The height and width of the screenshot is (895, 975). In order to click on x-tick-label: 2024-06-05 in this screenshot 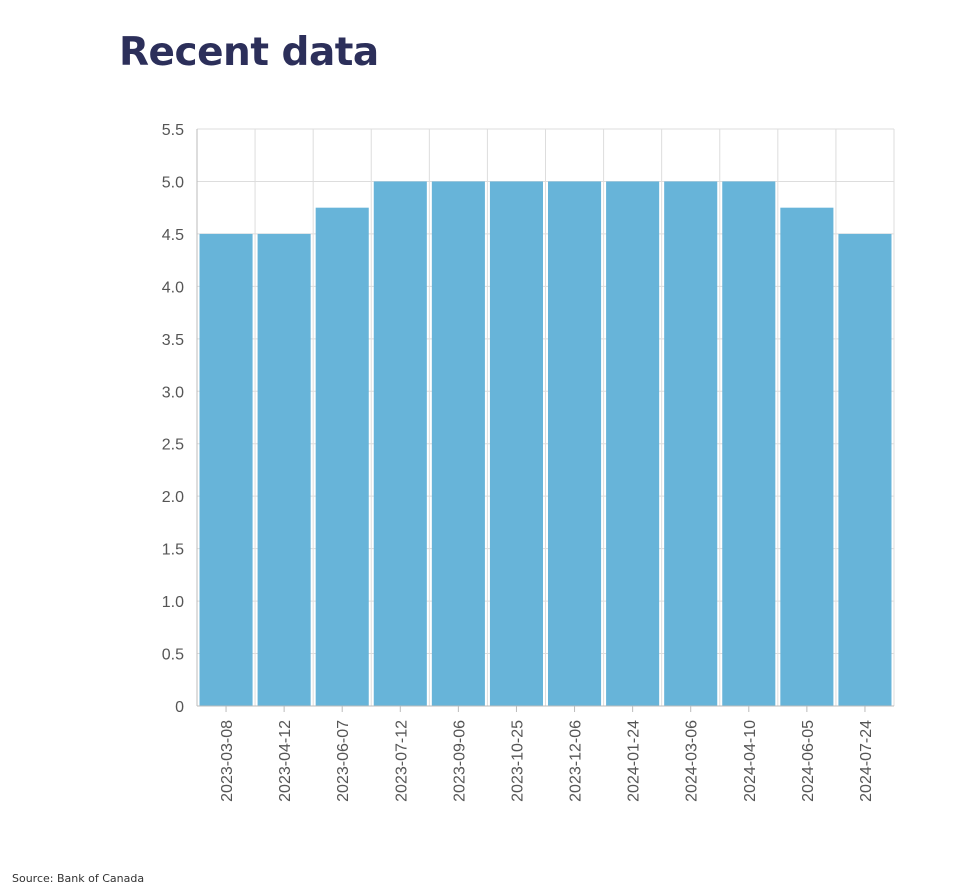, I will do `click(808, 761)`.